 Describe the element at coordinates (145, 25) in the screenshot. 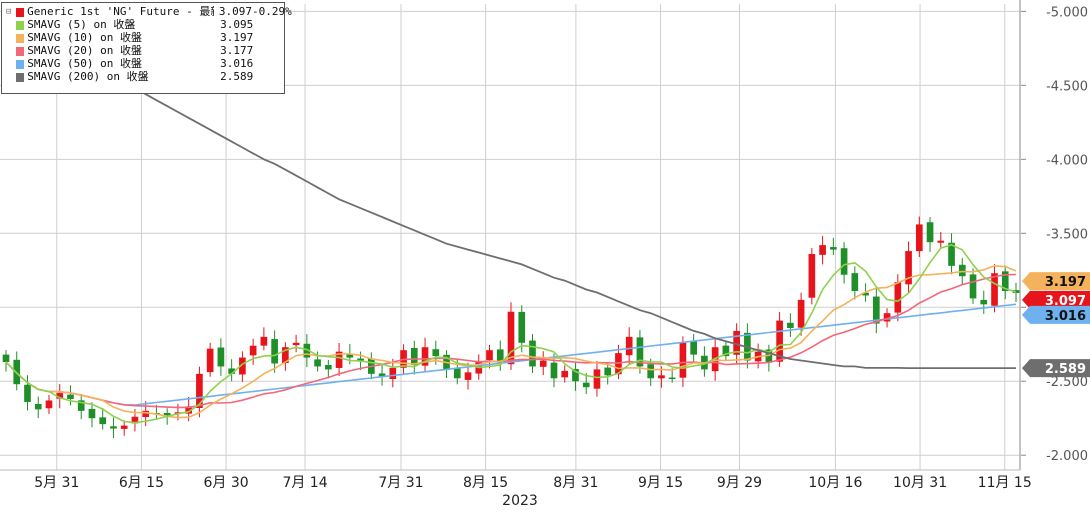

I see `legend-item: SMAVG (5) on 收盤 3.095` at that location.